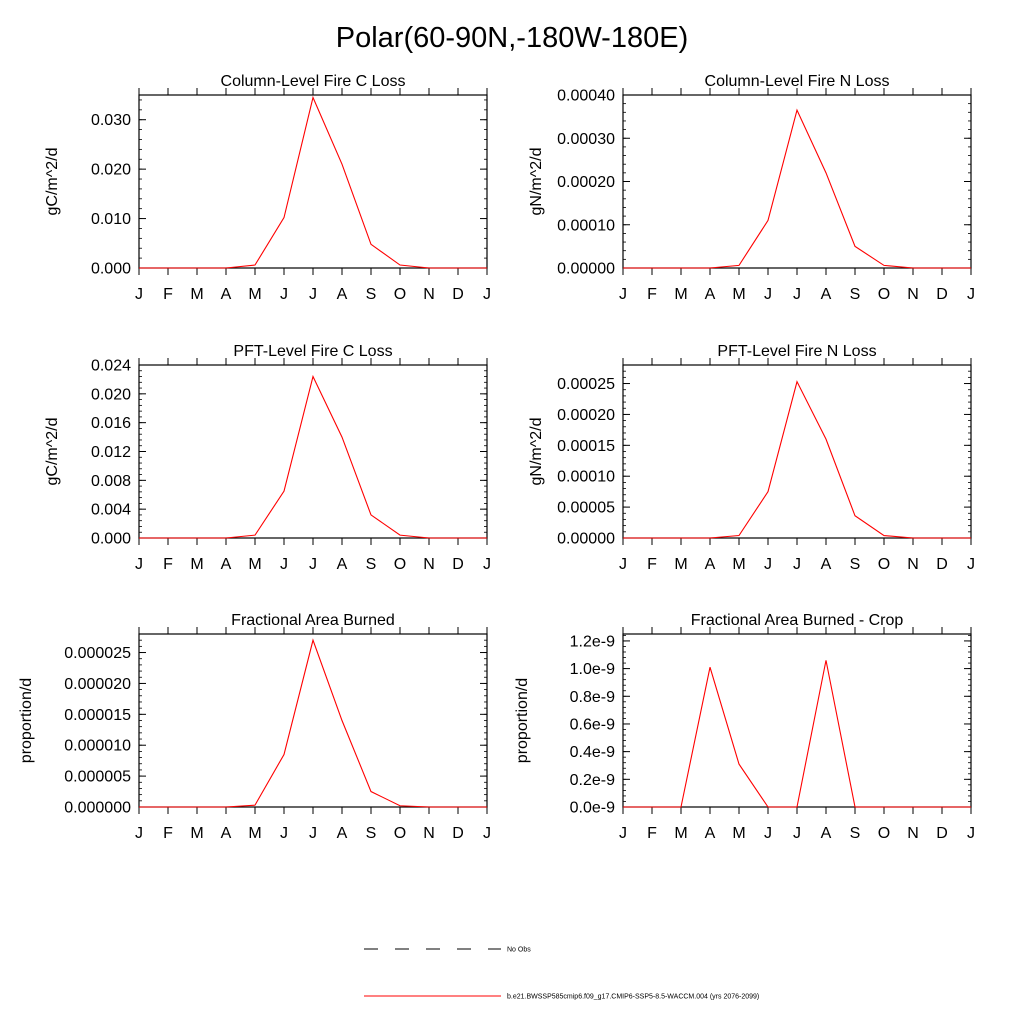  I want to click on y-tick-label: 0.00015, so click(586, 446).